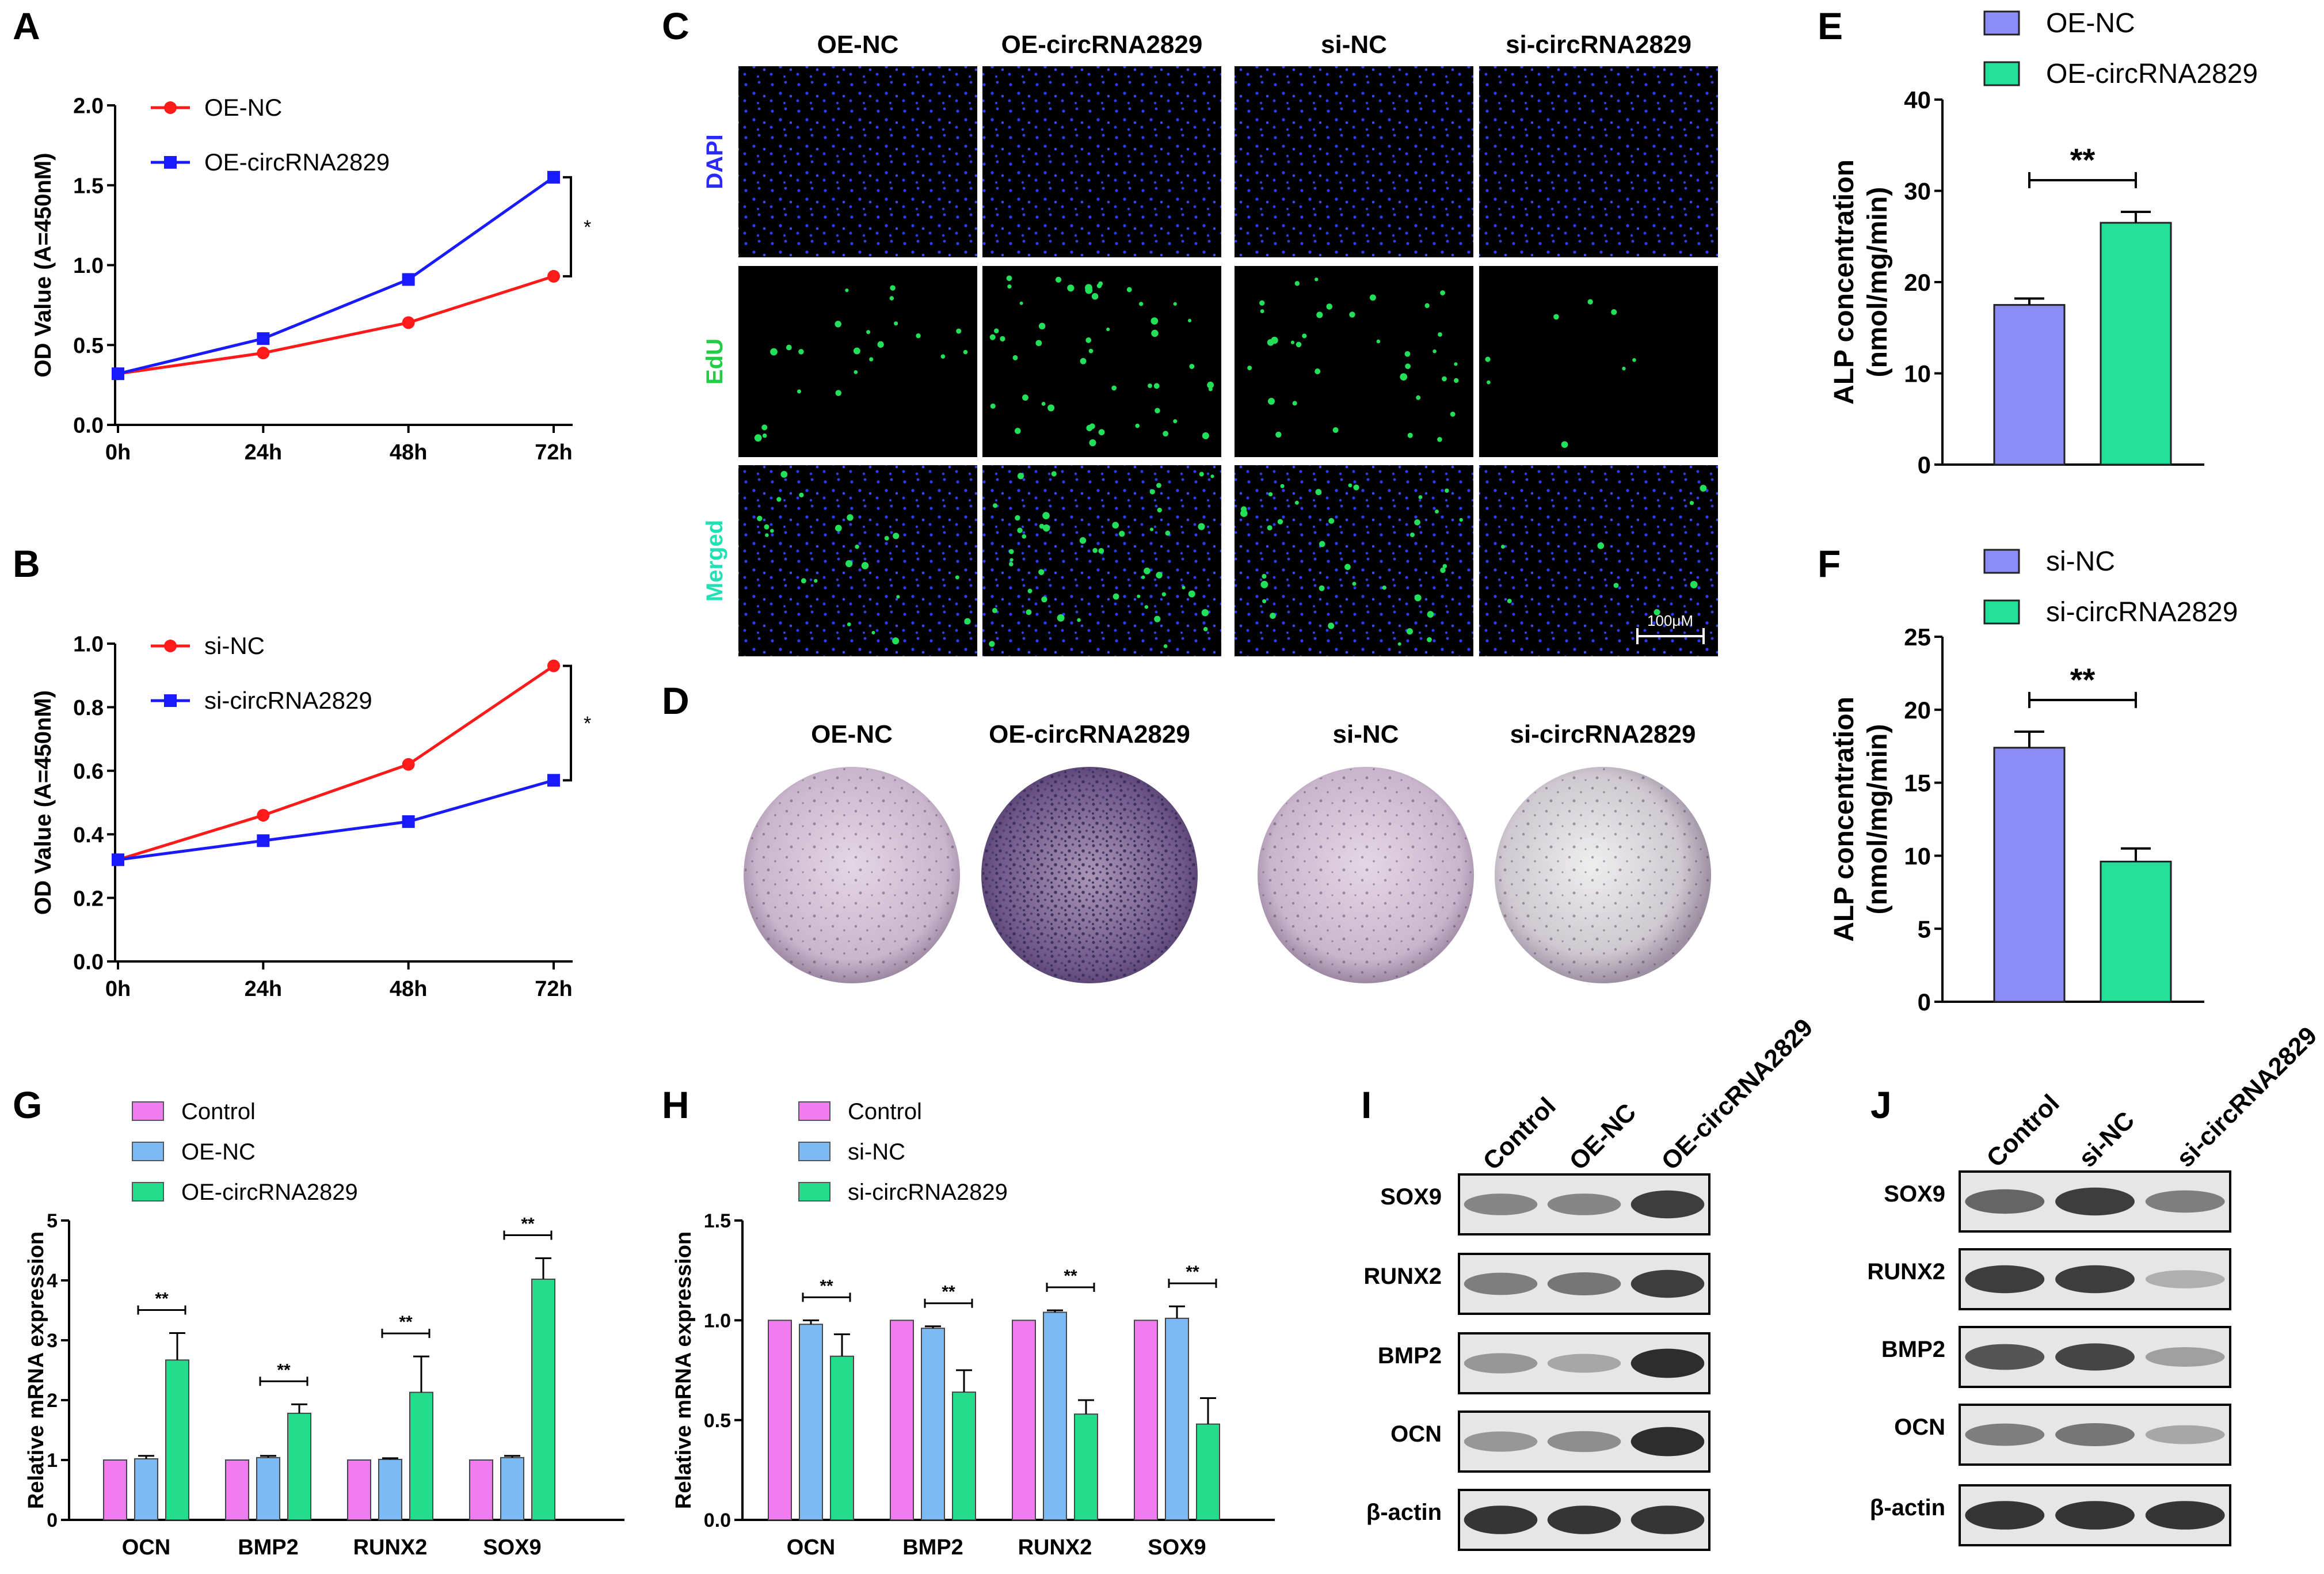  What do you see at coordinates (1089, 875) in the screenshot?
I see `plate-stain-oe-circrna2829` at bounding box center [1089, 875].